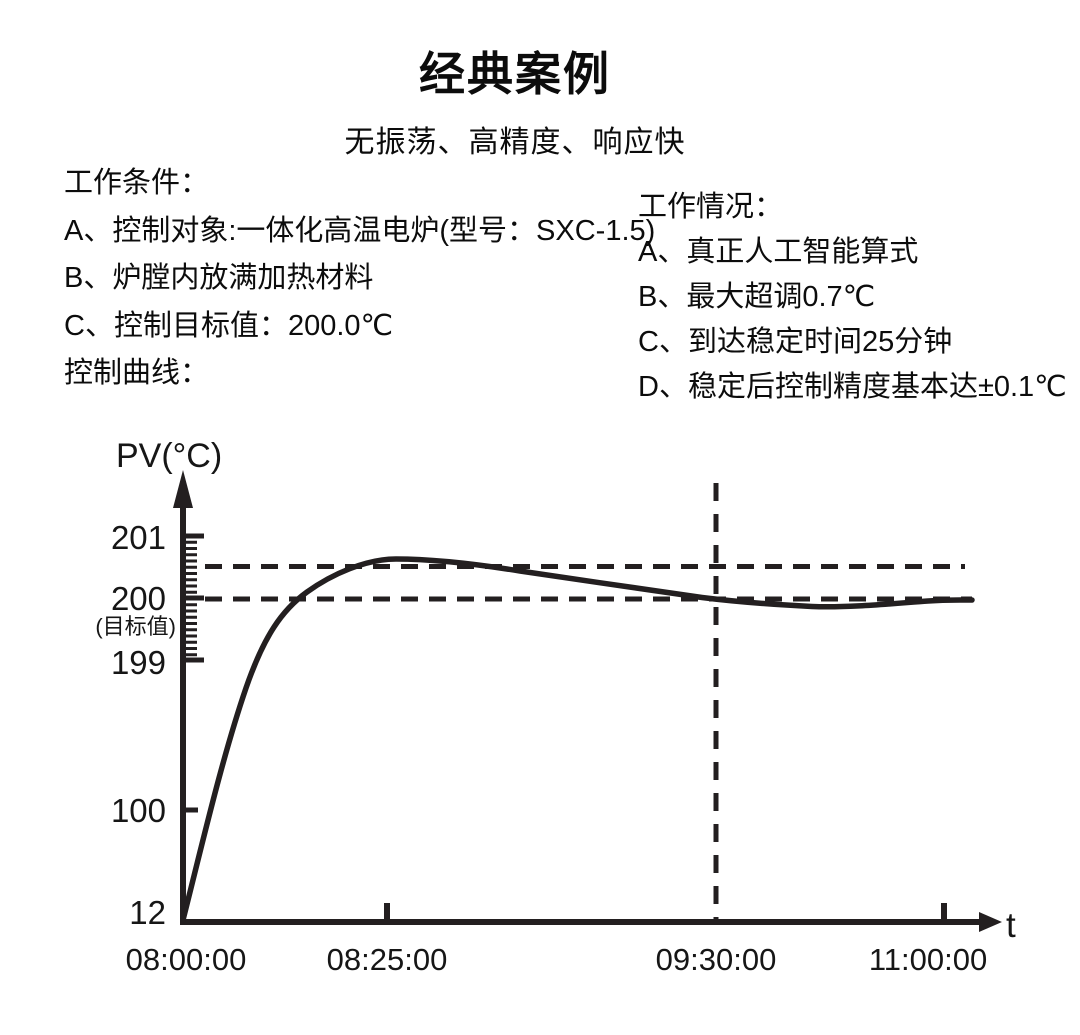 The image size is (1080, 1035). Describe the element at coordinates (219, 278) in the screenshot. I see `condition-item-b: B、炉膛内放满加热材料` at that location.